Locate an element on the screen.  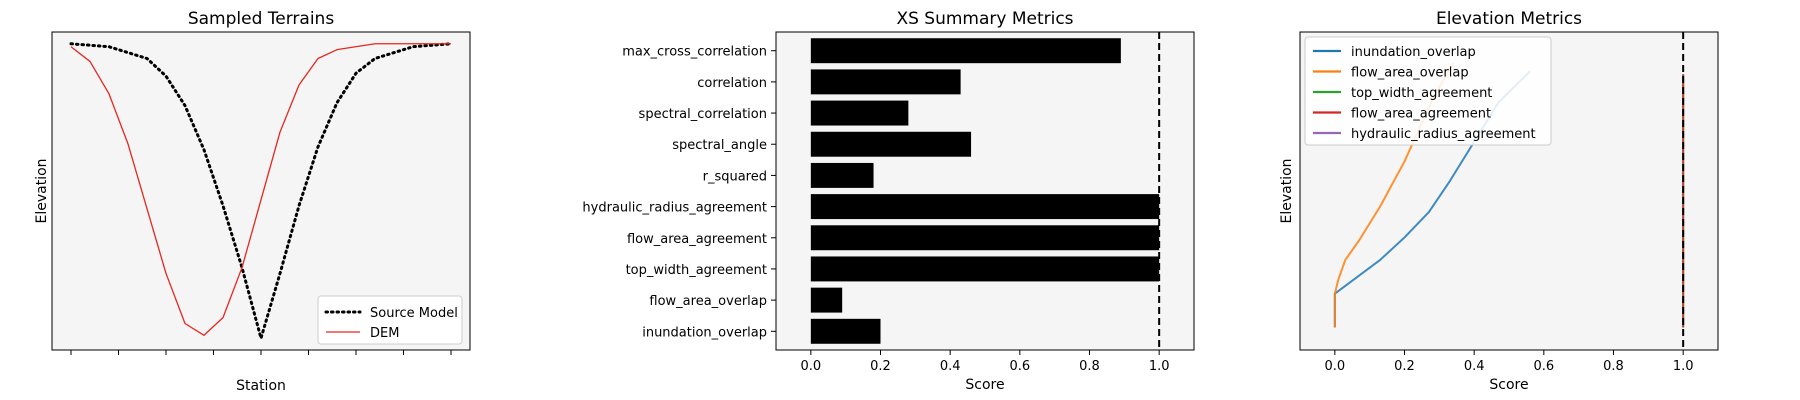
bar-correlation is located at coordinates (885, 82).